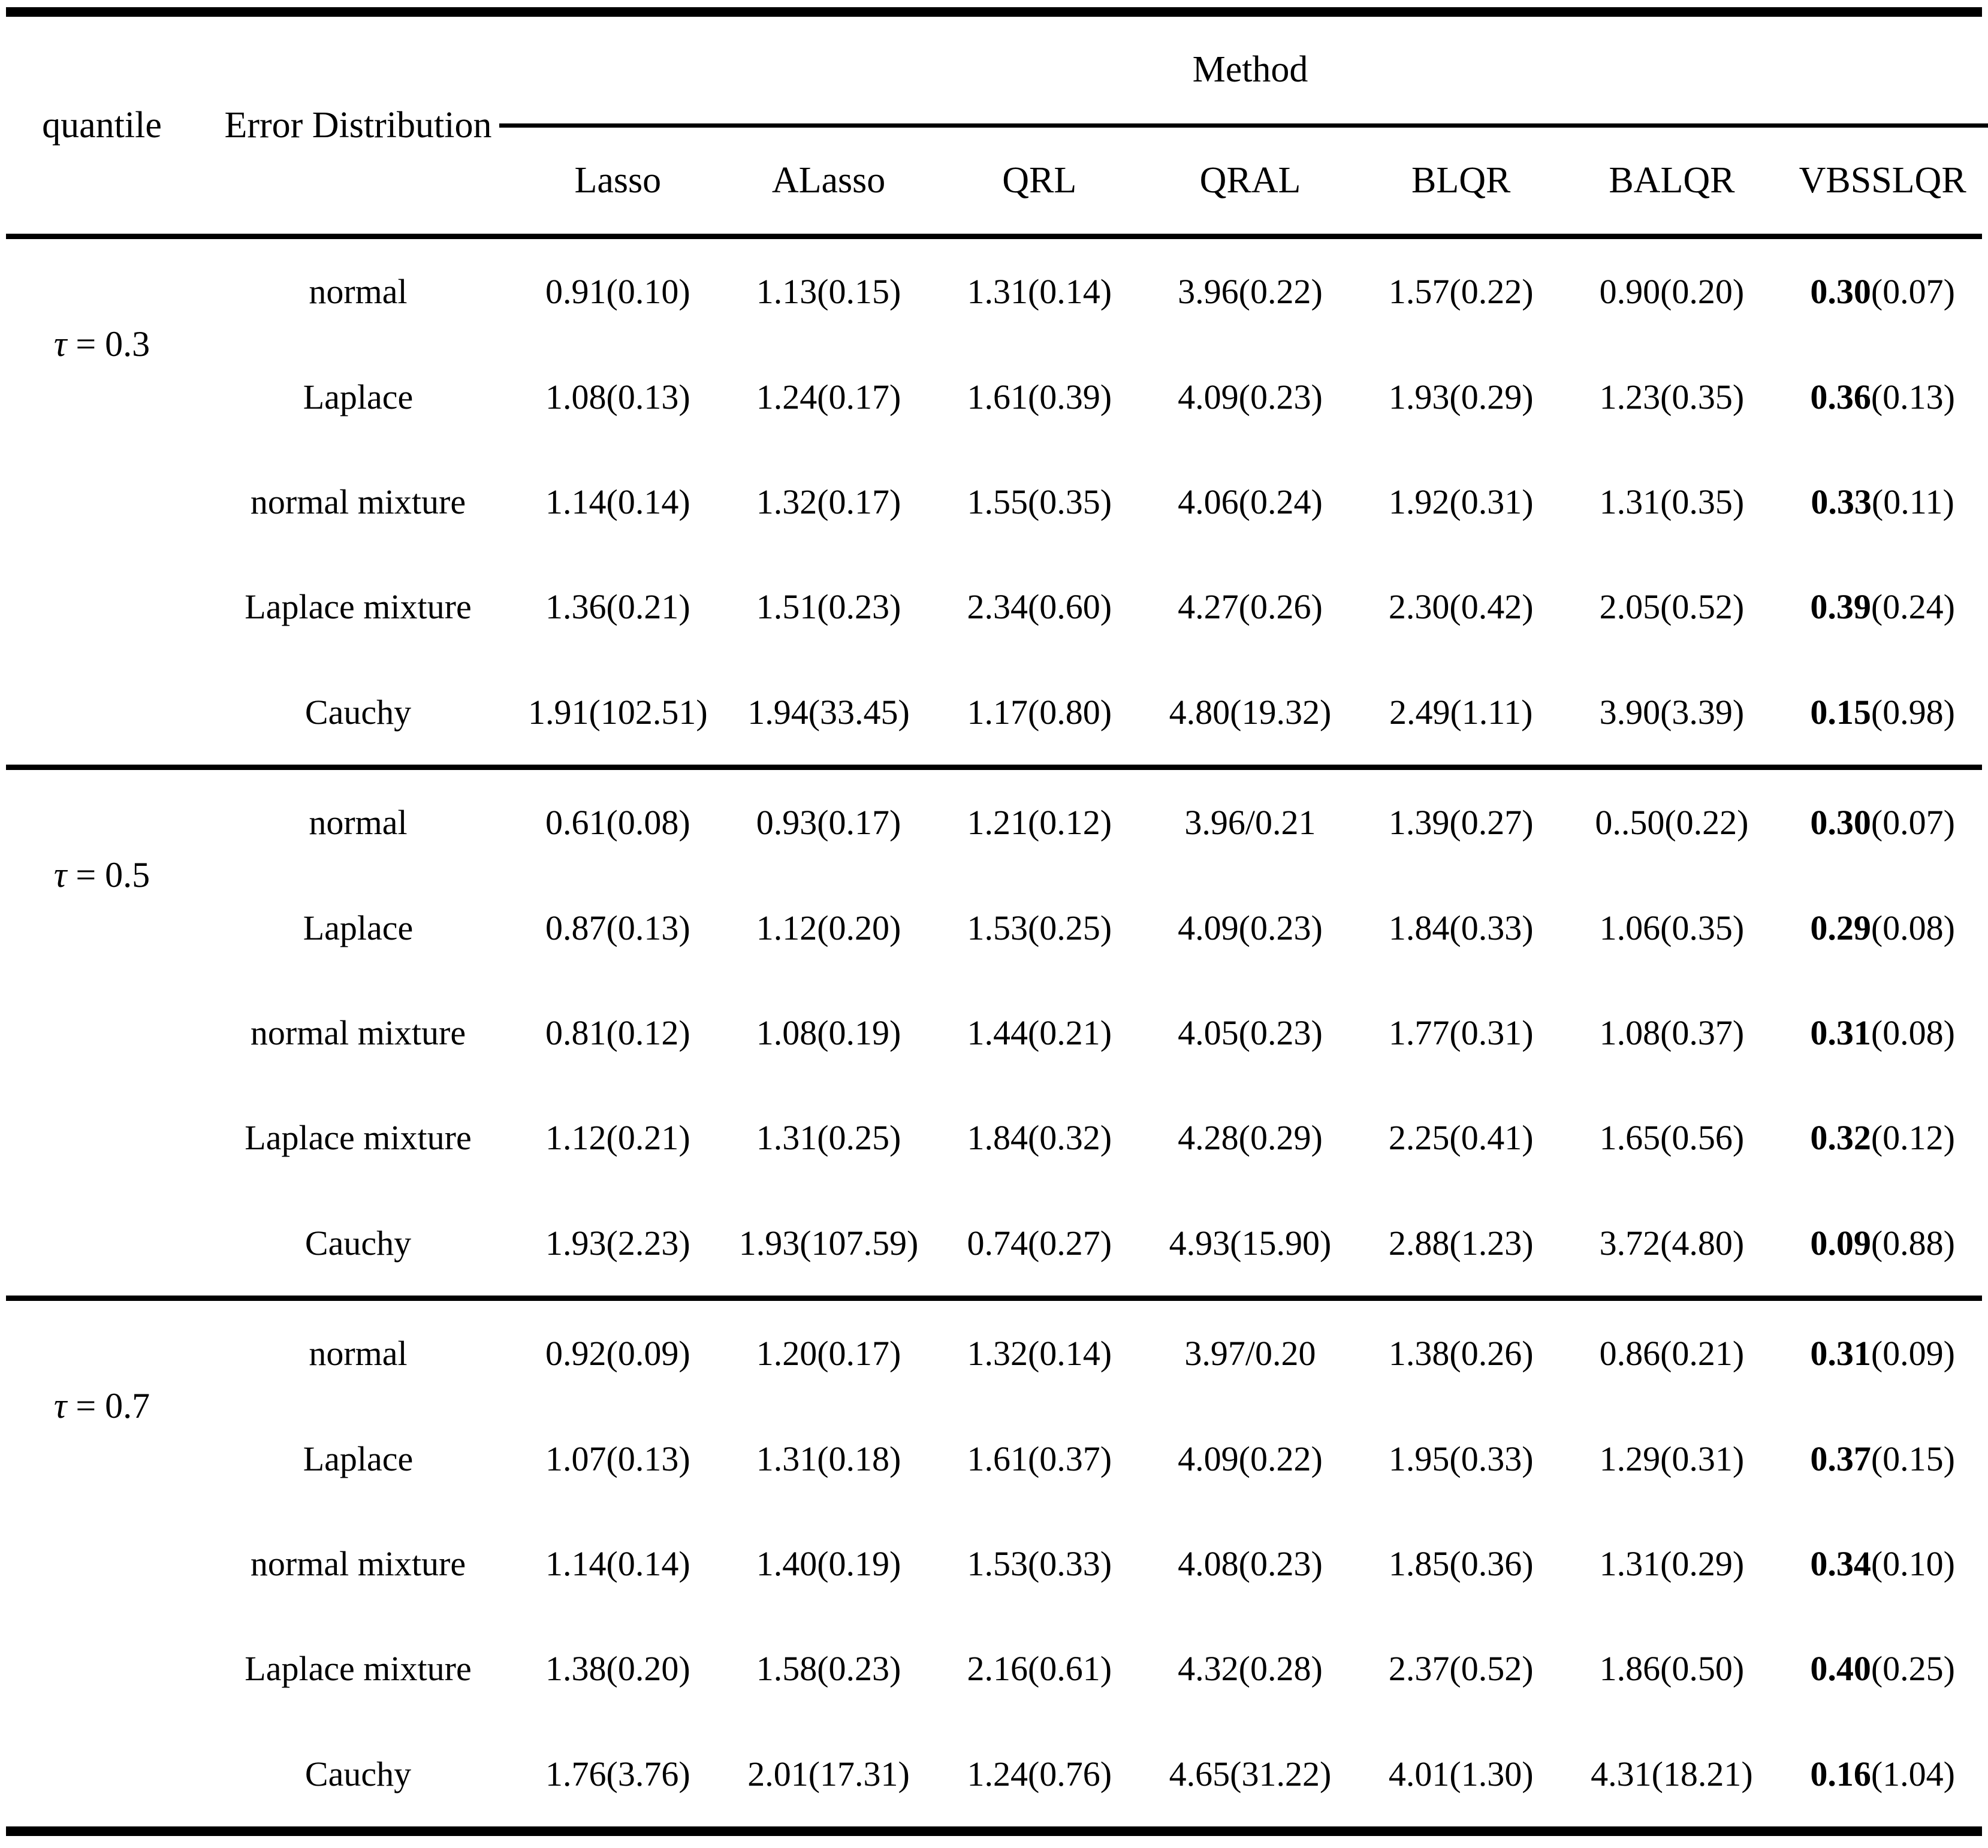 This screenshot has width=1988, height=1848. What do you see at coordinates (1040, 1138) in the screenshot?
I see `value-cell-qrl: 1.84(0.32)` at bounding box center [1040, 1138].